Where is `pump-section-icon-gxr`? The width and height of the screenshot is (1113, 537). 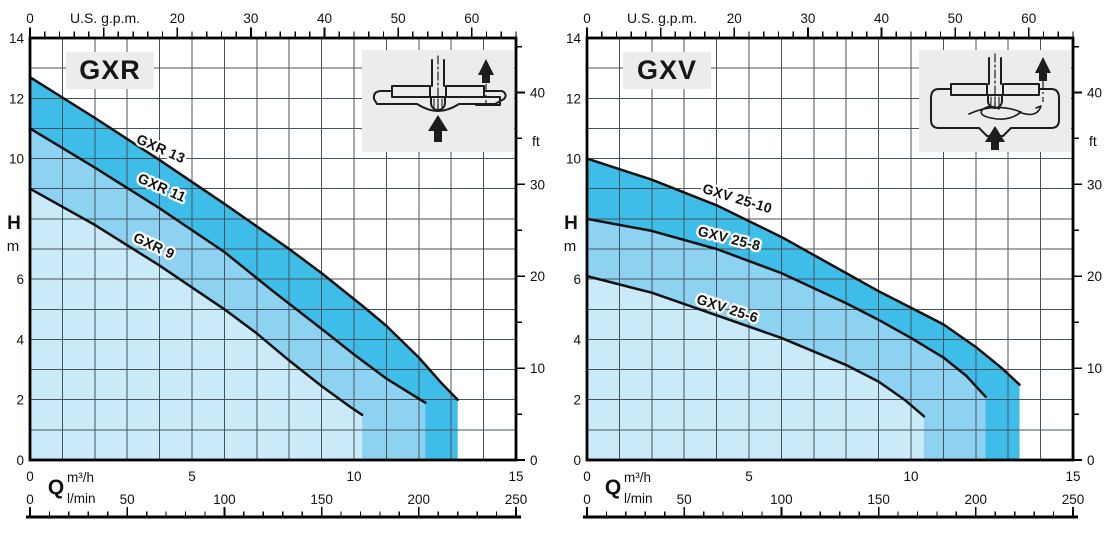
pump-section-icon-gxr is located at coordinates (438, 101).